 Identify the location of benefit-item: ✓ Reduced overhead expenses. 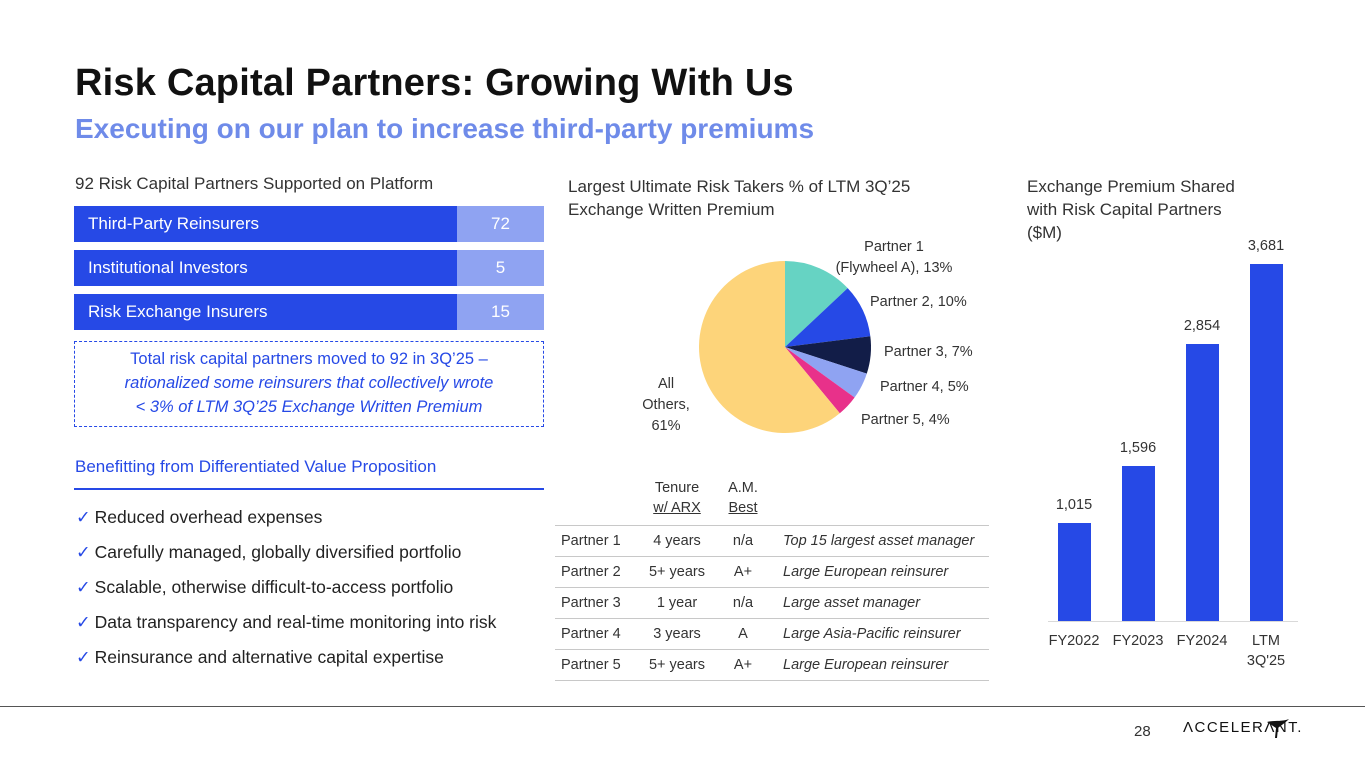
(199, 517).